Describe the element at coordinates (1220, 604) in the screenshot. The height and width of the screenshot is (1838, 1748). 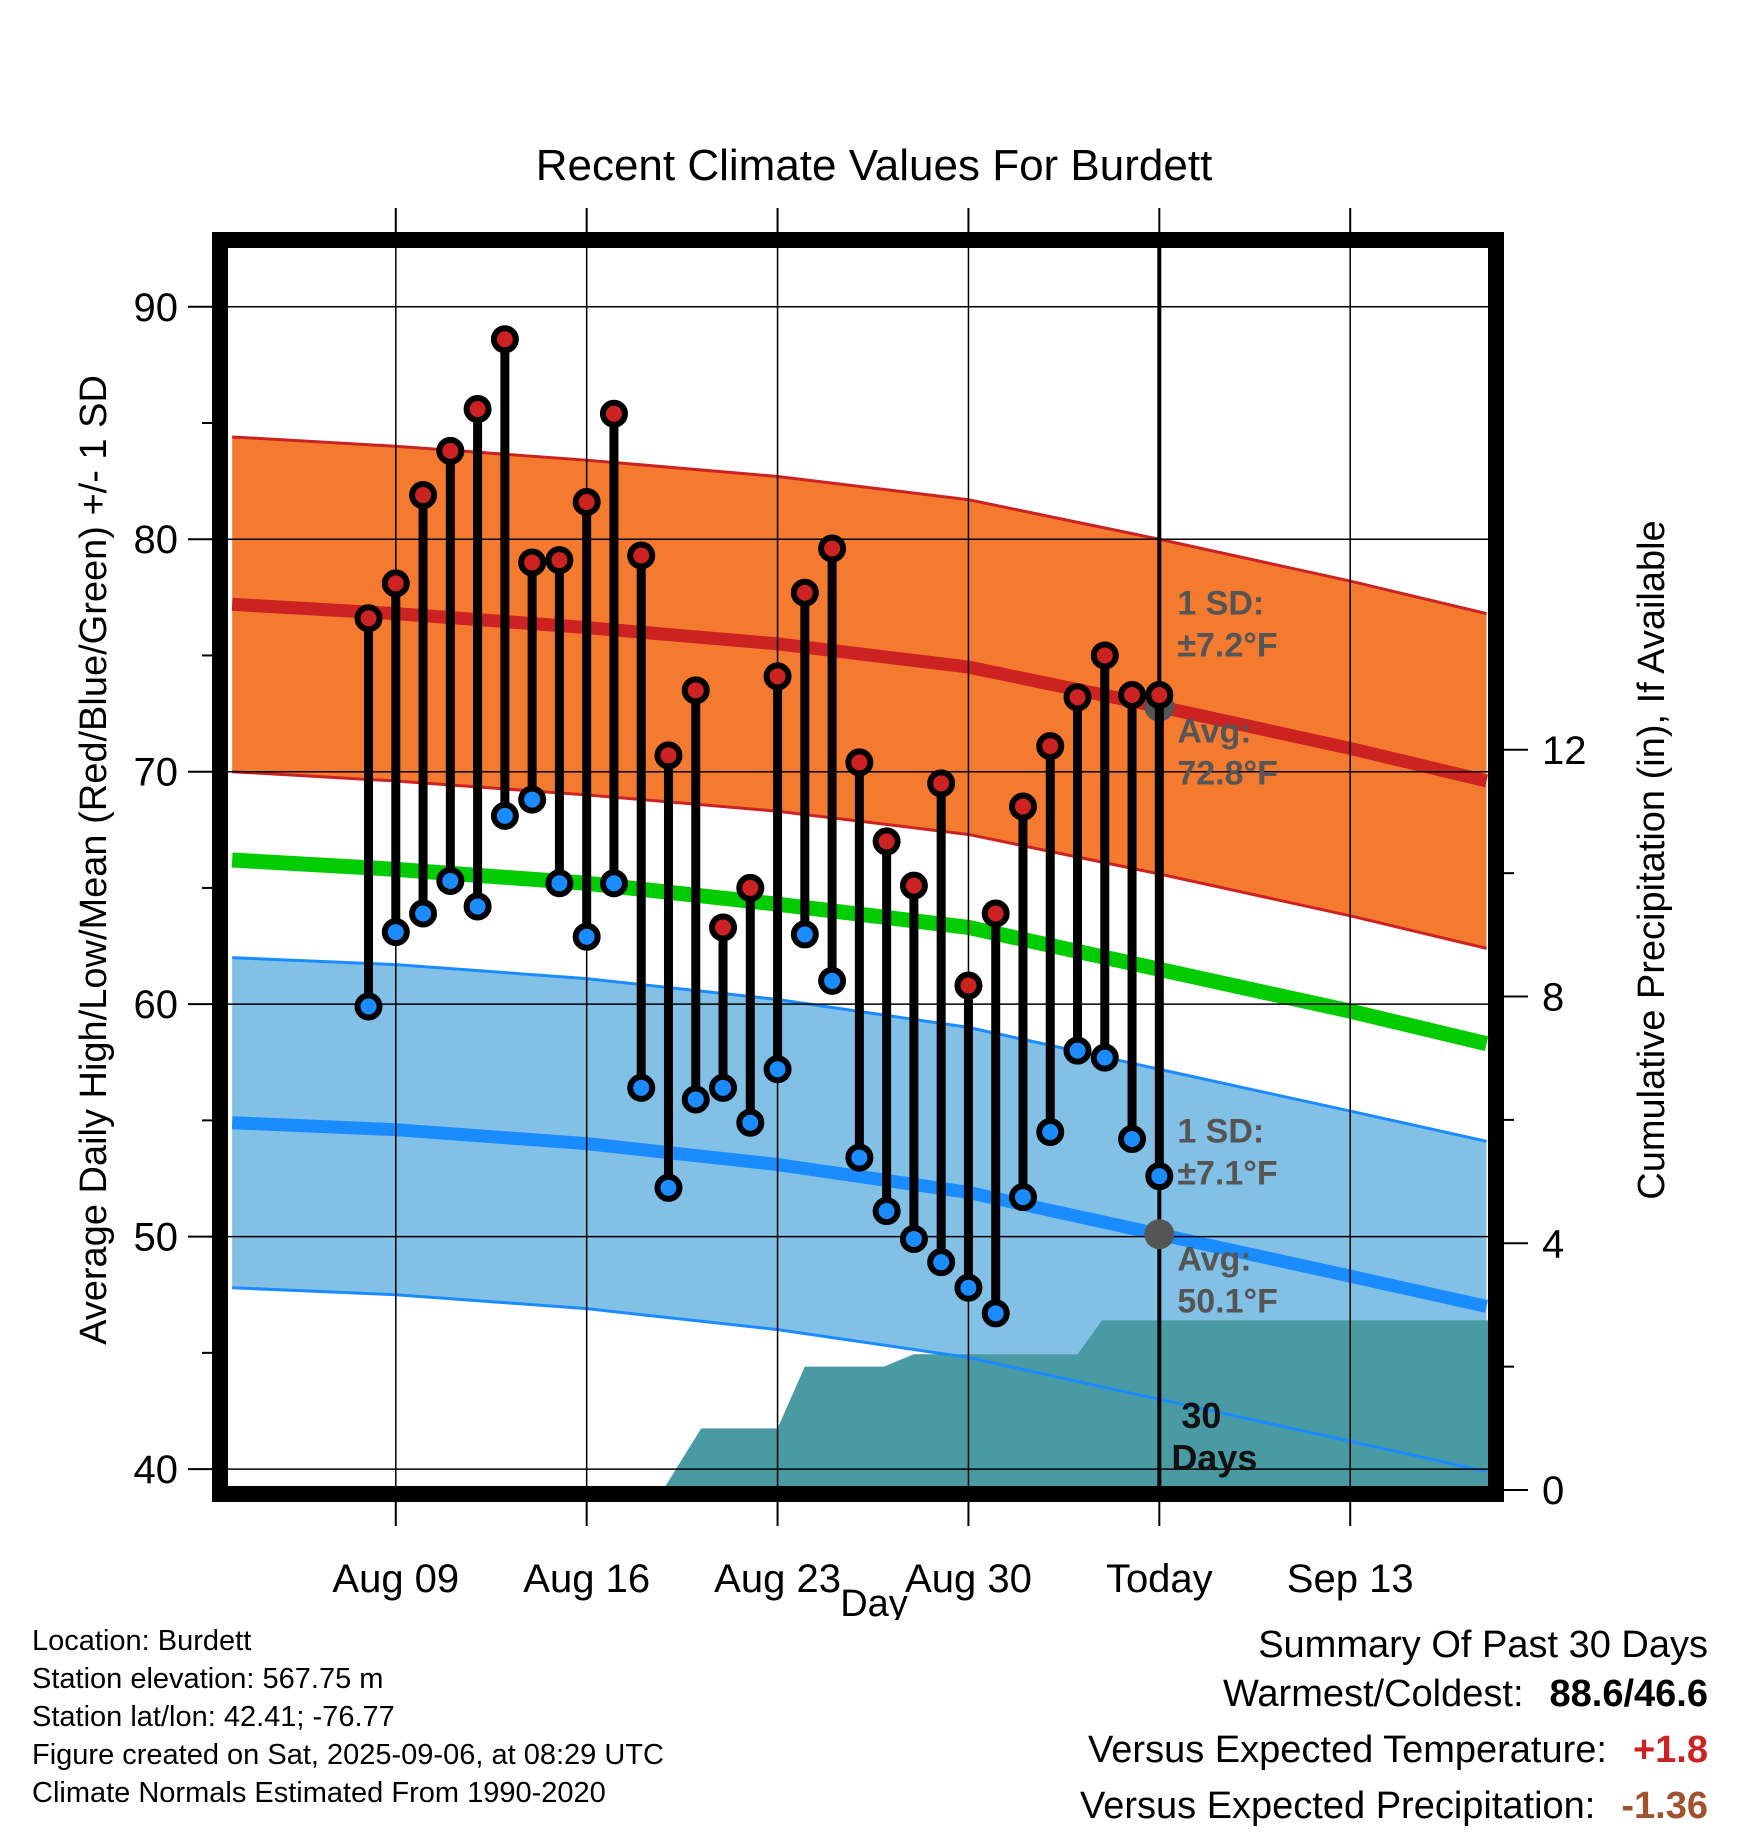
I see `high-sd-label: 1 SD:` at that location.